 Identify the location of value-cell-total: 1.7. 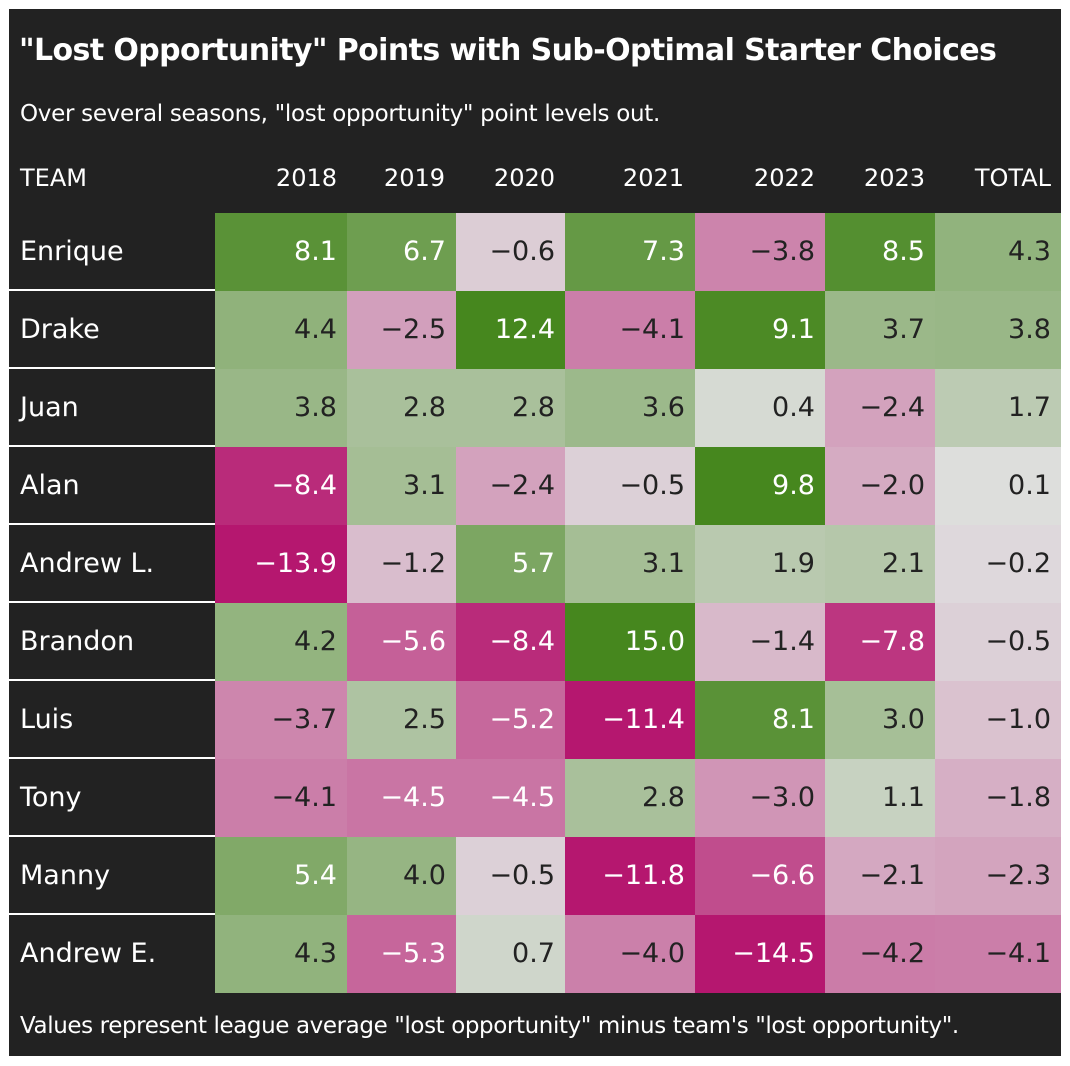
(998, 408).